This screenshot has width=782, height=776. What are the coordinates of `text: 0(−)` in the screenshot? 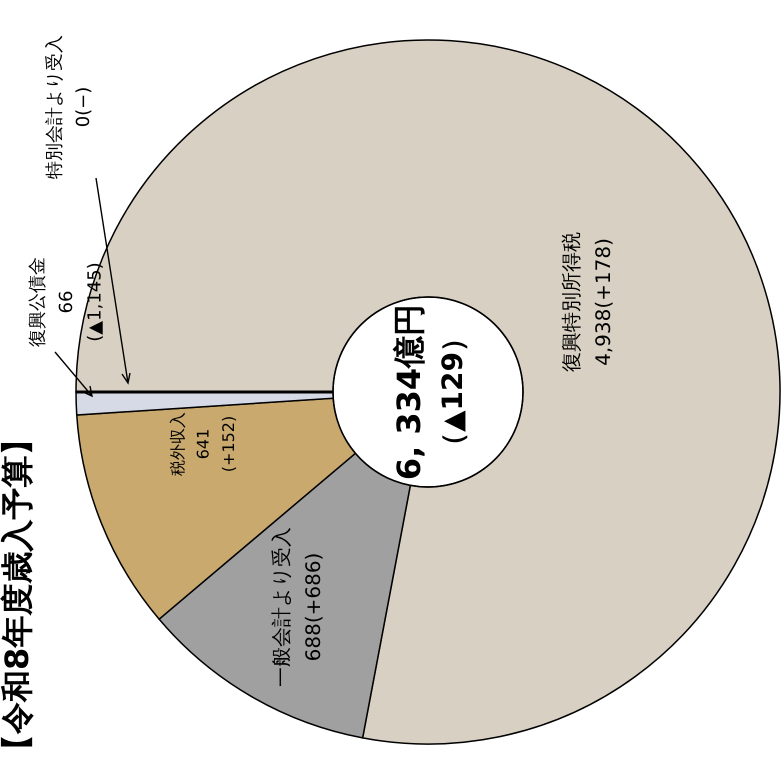 It's located at (83, 107).